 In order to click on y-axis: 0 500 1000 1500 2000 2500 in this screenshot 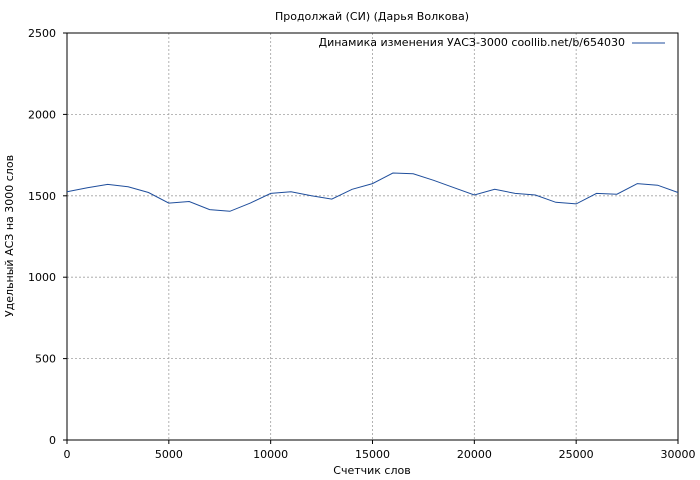, I will do `click(47, 237)`.